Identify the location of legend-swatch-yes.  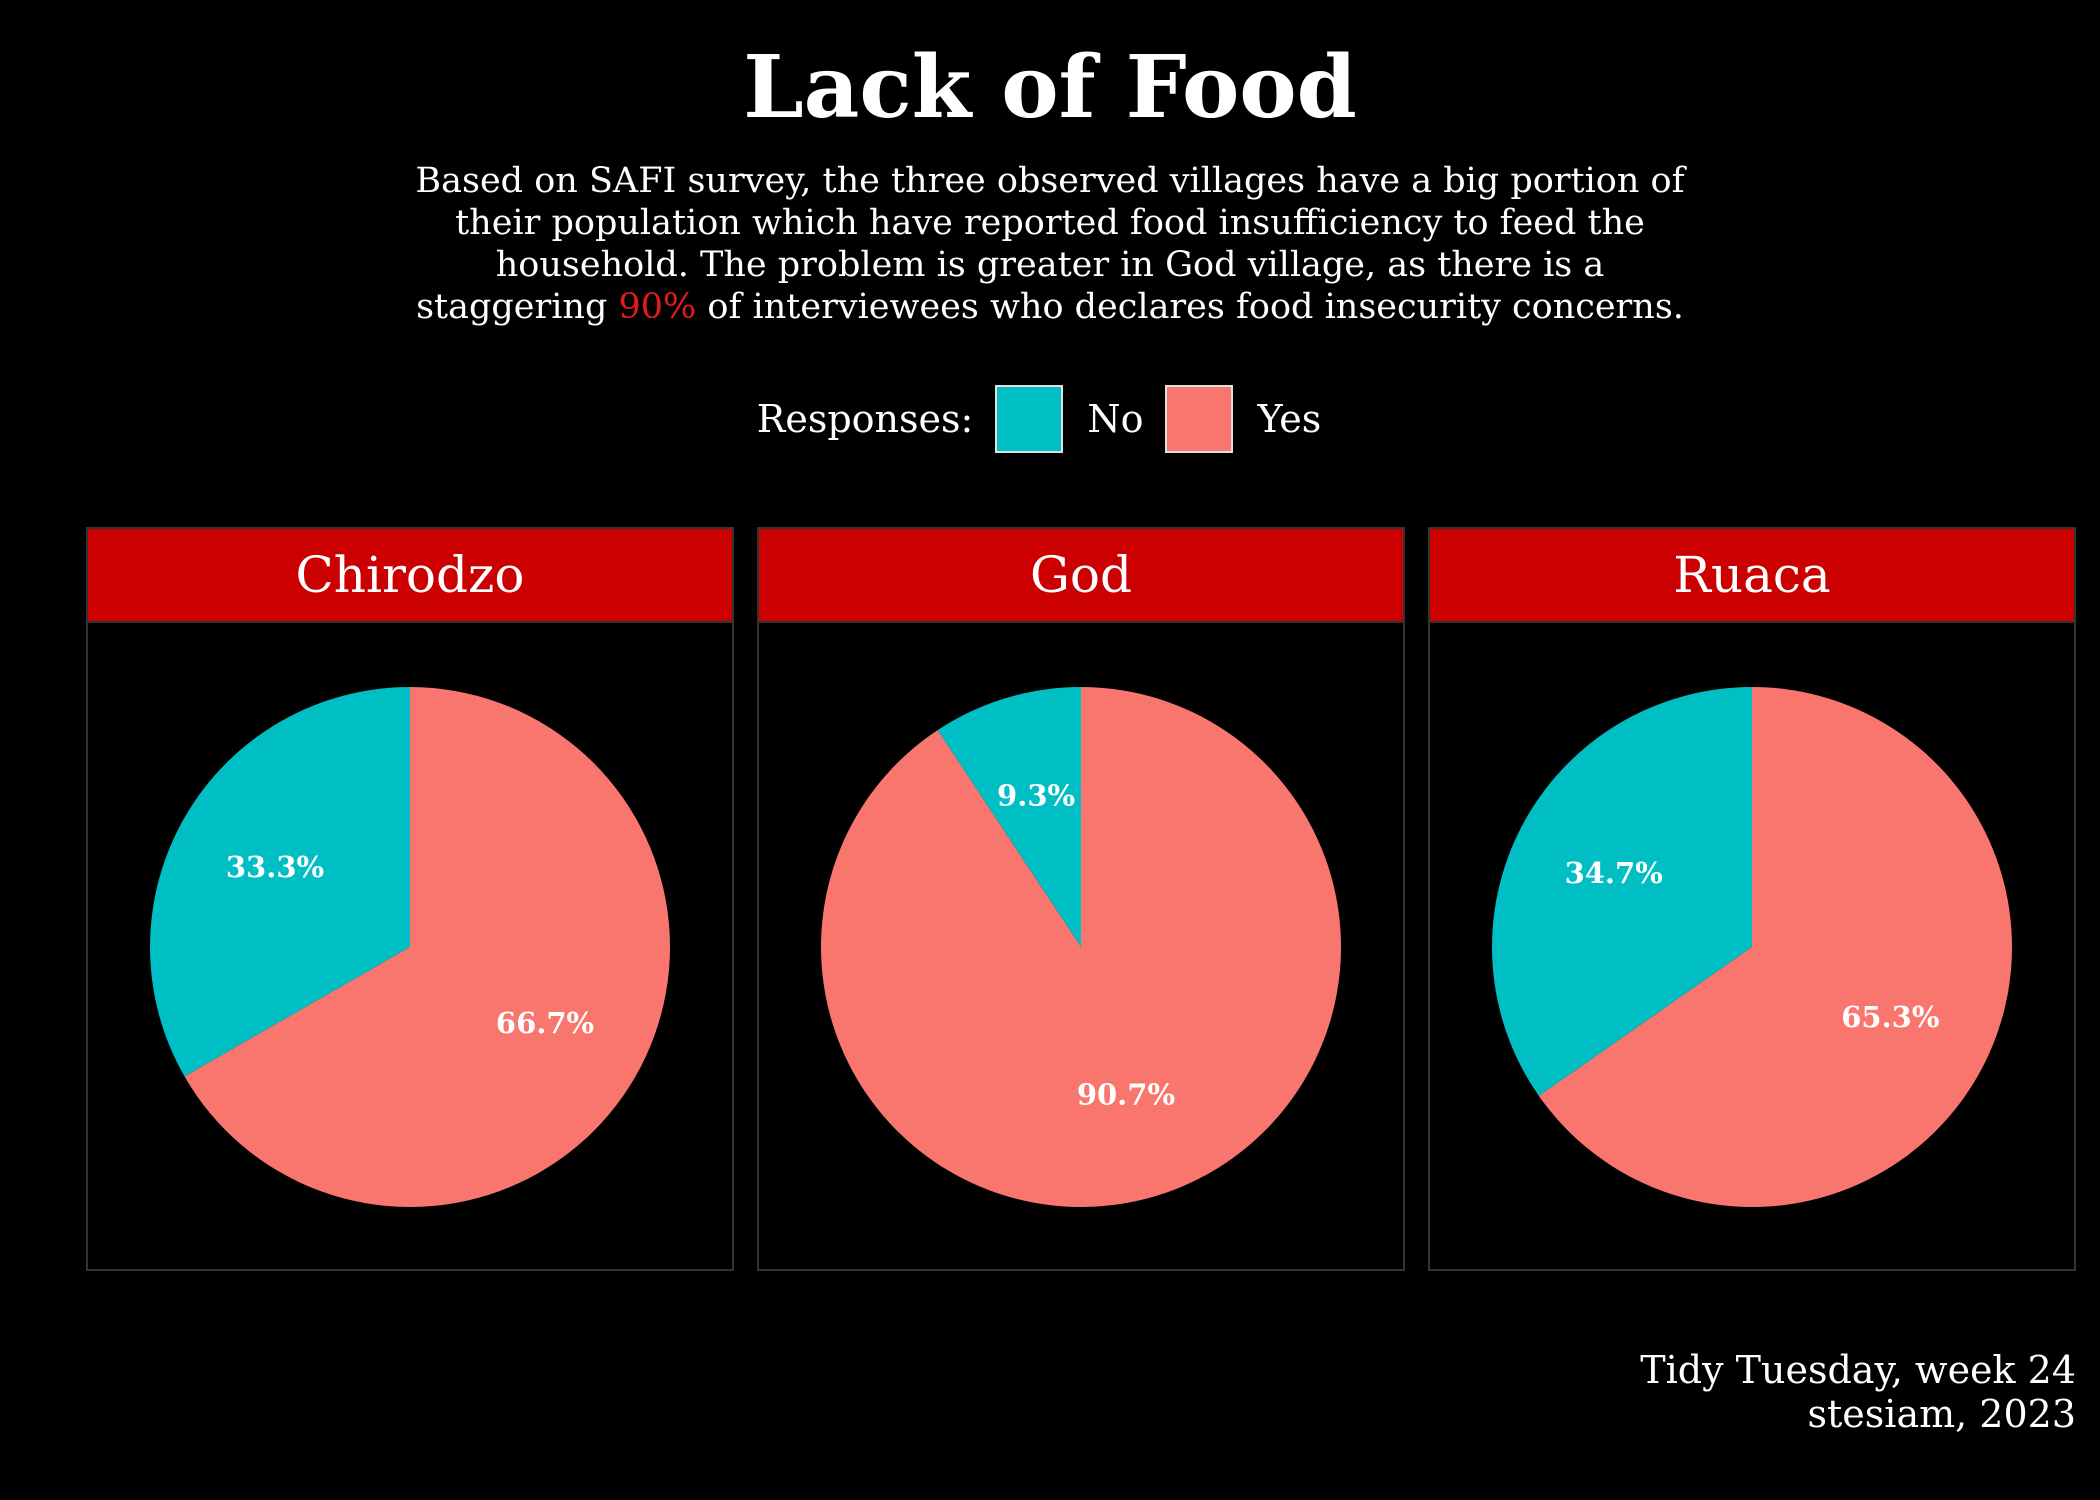
(1199, 419).